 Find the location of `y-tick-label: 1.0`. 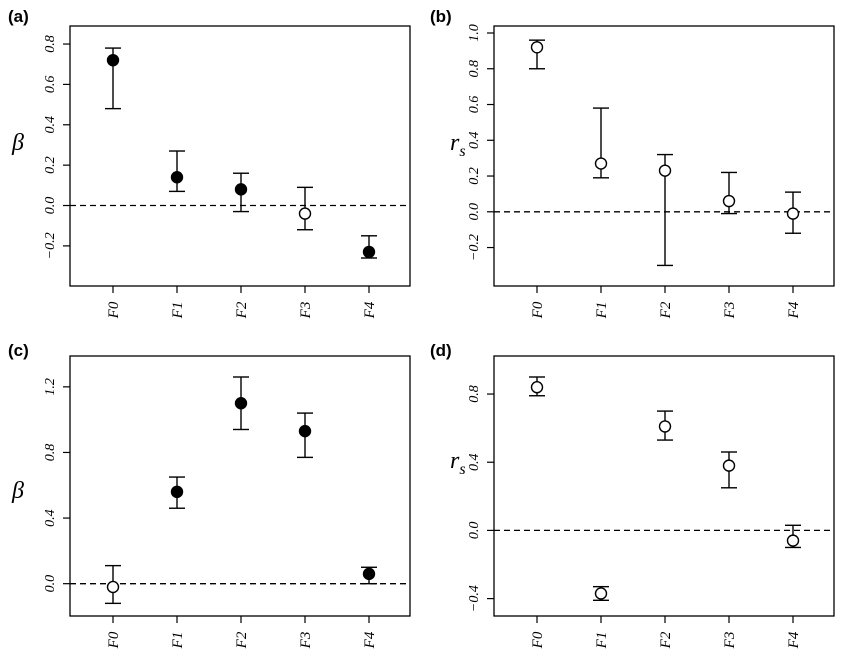

y-tick-label: 1.0 is located at coordinates (474, 33).